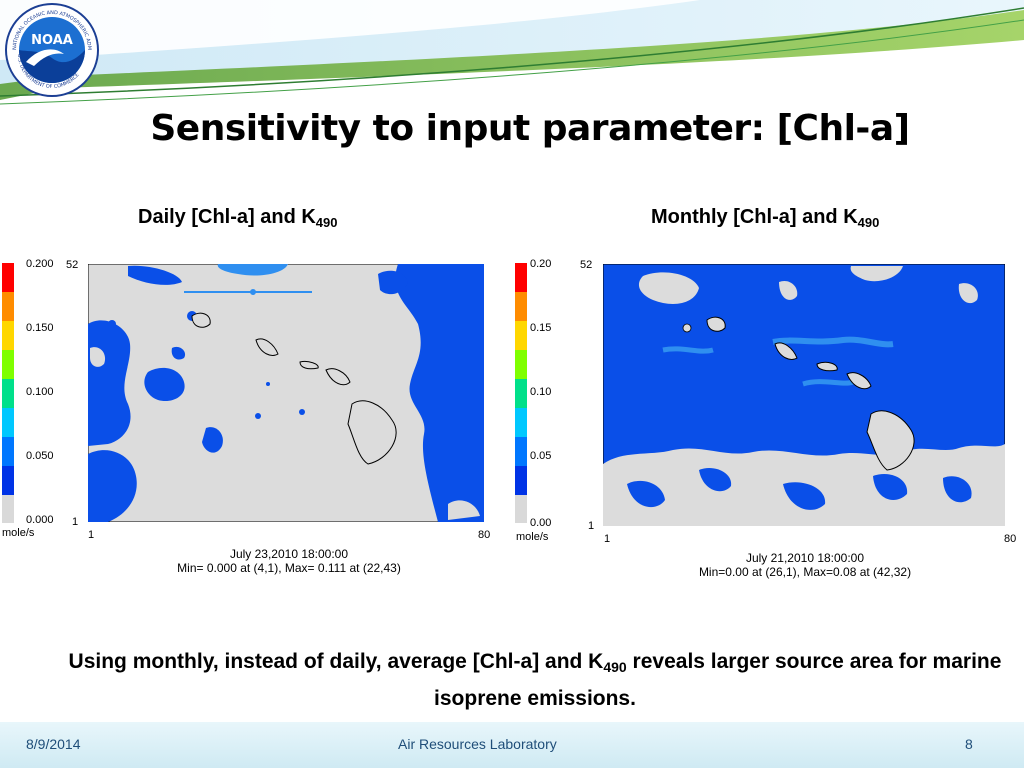  Describe the element at coordinates (868, 222) in the screenshot. I see `panel-title-monthly-sub: 490` at that location.